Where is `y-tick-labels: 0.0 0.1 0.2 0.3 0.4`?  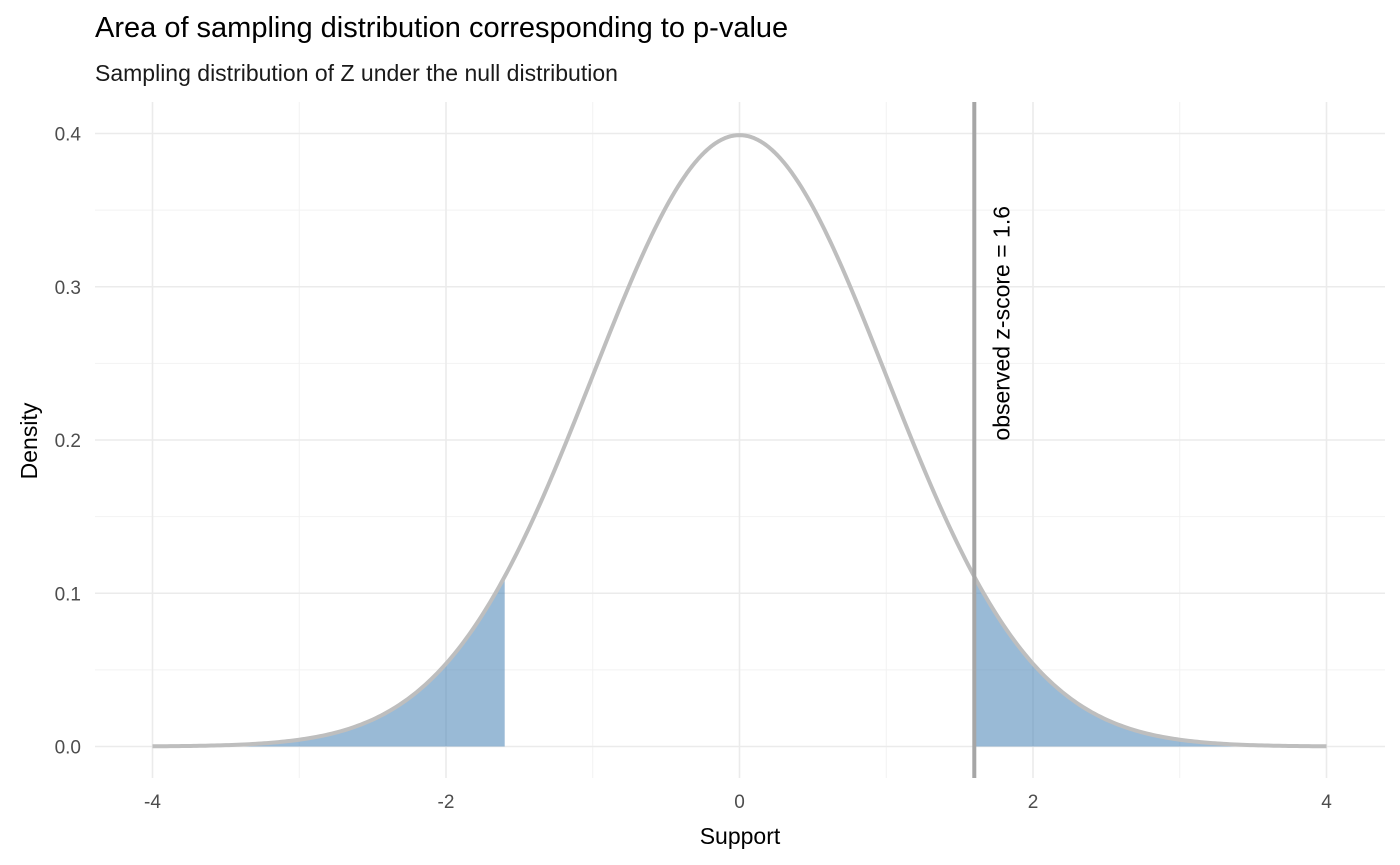 y-tick-labels: 0.0 0.1 0.2 0.3 0.4 is located at coordinates (68, 442).